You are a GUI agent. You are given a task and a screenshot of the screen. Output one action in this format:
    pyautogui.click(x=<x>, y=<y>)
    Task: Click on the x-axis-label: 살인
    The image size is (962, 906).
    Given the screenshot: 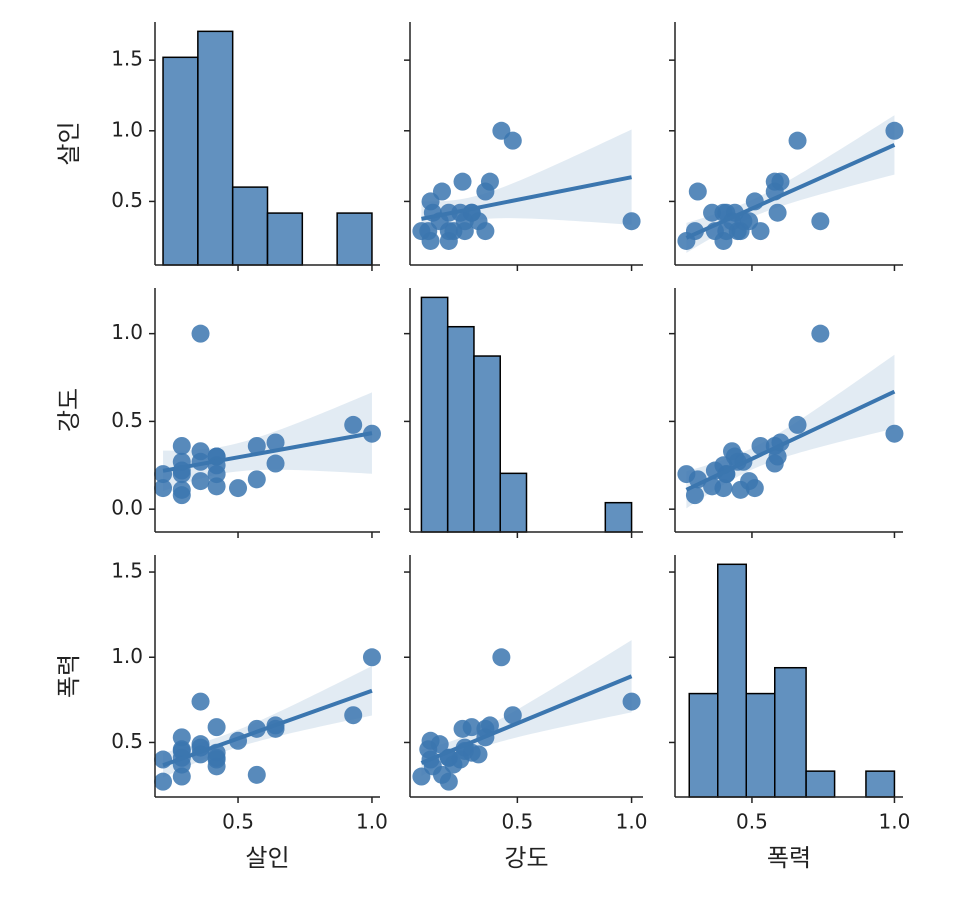 What is the action you would take?
    pyautogui.click(x=267, y=858)
    